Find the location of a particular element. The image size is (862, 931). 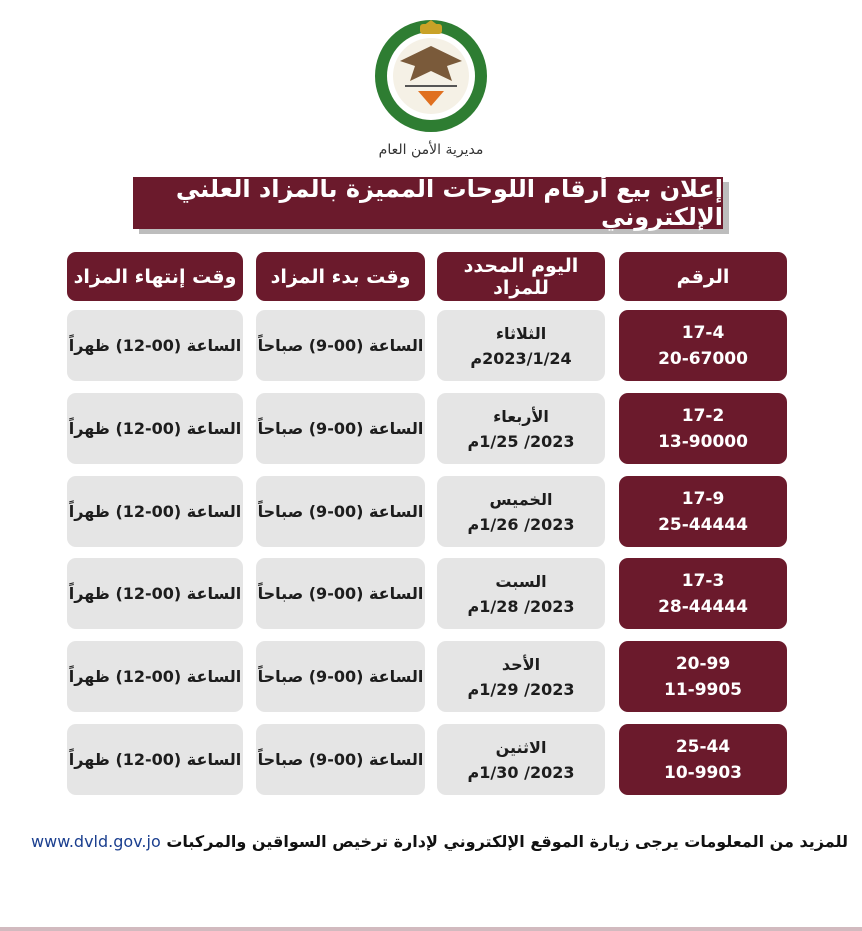

auction-day-cell: السبت 2023/ 1/28م is located at coordinates (521, 593).